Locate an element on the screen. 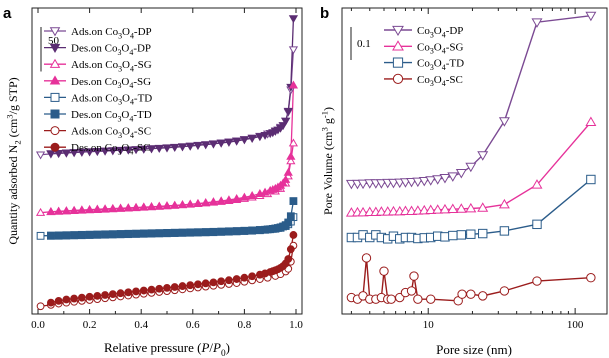 The image size is (609, 358). panel-b-legend: Co3O4-DP Co3O4-SG Co3O4-TD Co3O4-SC is located at coordinates (424, 56).